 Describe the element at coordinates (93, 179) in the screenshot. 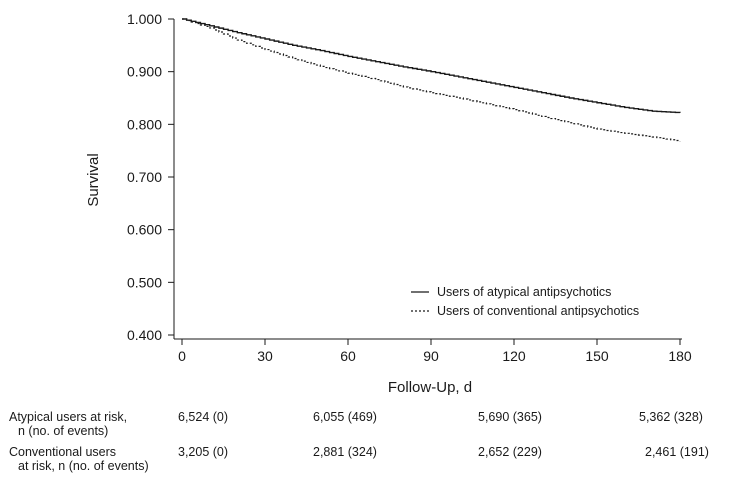

I see `y-axis-title: Survival` at that location.